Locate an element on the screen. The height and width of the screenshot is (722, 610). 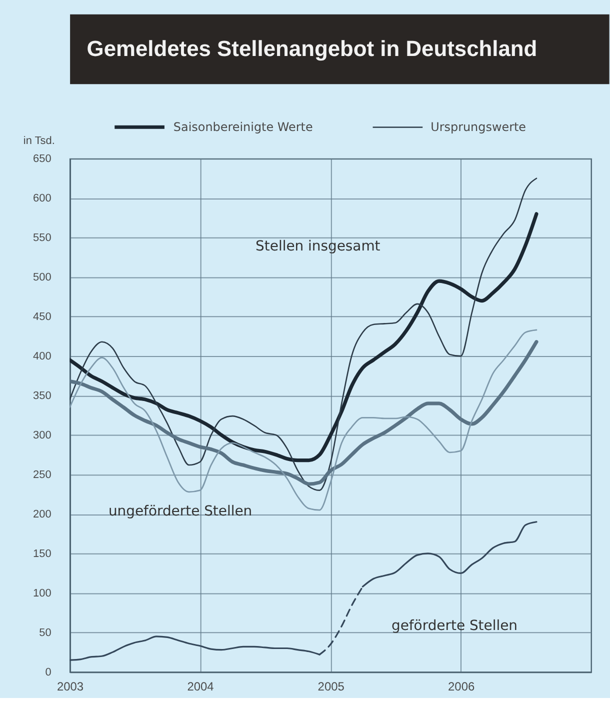
x-tick-label: 2003 is located at coordinates (70, 686).